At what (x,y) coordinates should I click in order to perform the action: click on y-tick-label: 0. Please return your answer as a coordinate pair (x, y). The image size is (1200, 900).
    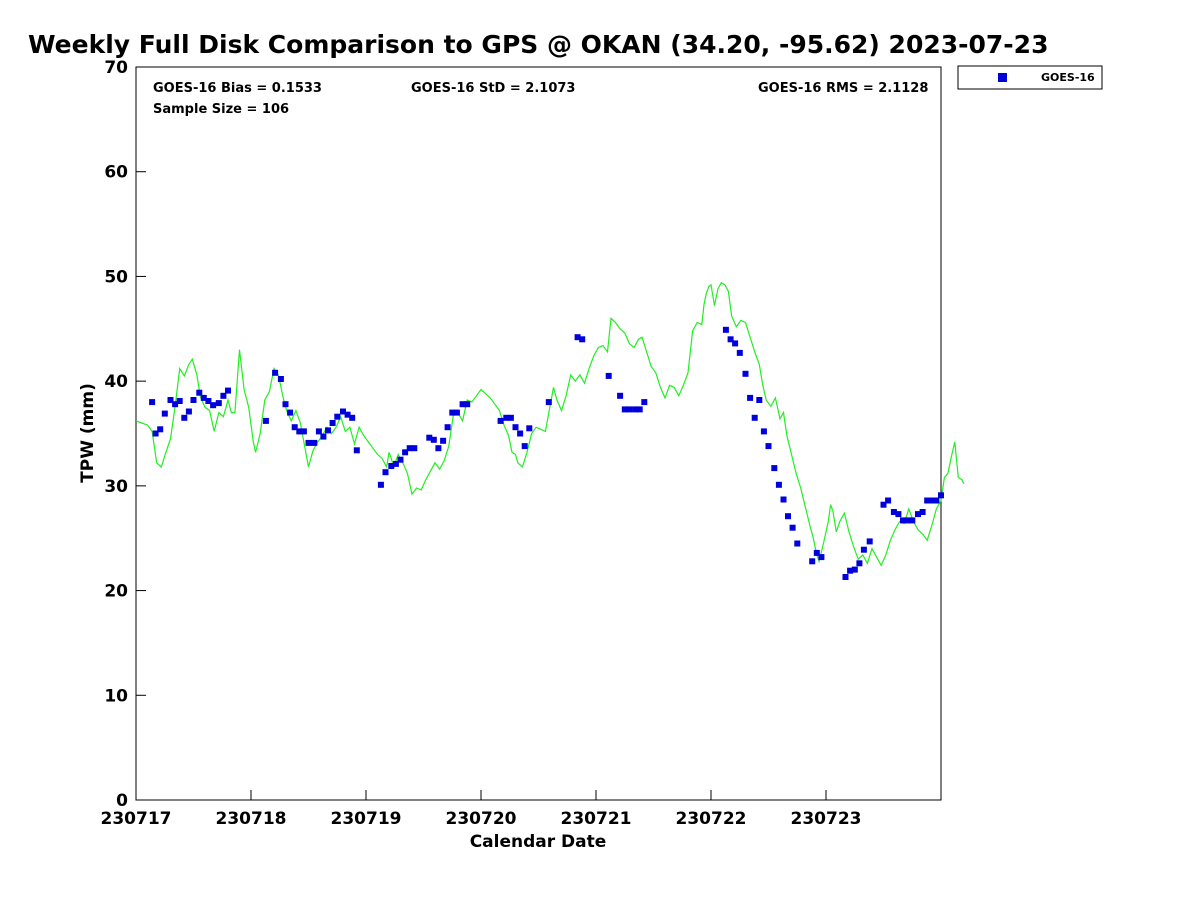
    Looking at the image, I should click on (122, 801).